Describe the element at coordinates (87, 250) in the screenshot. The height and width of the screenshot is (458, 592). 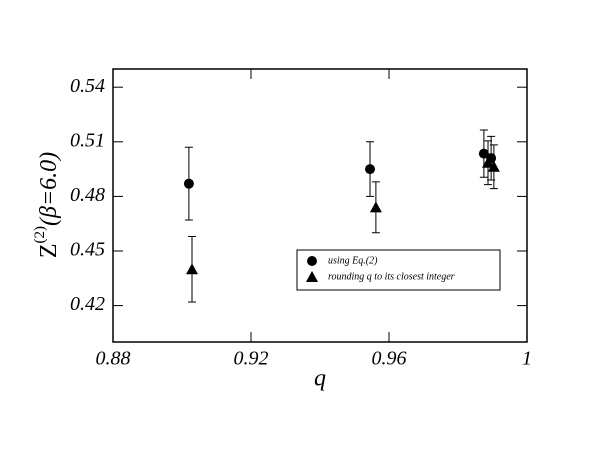
I see `y-tick-label: 0.45` at that location.